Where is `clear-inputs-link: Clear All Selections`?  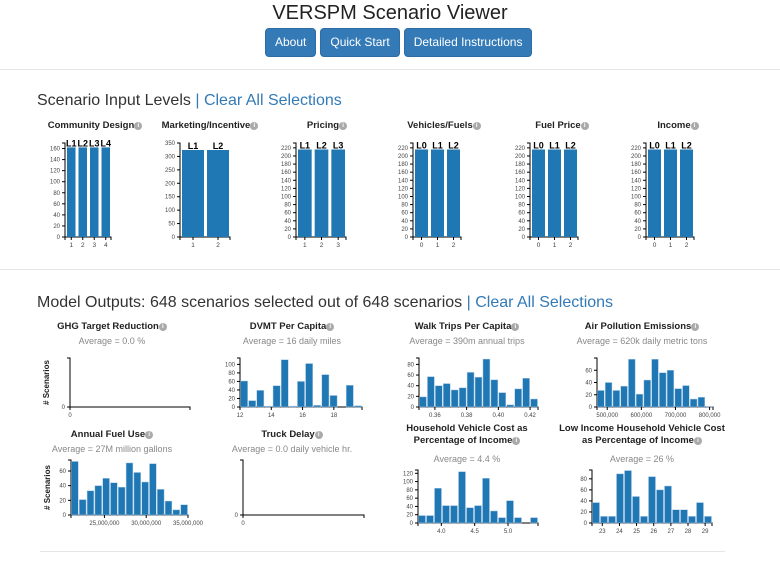
clear-inputs-link: Clear All Selections is located at coordinates (272, 100).